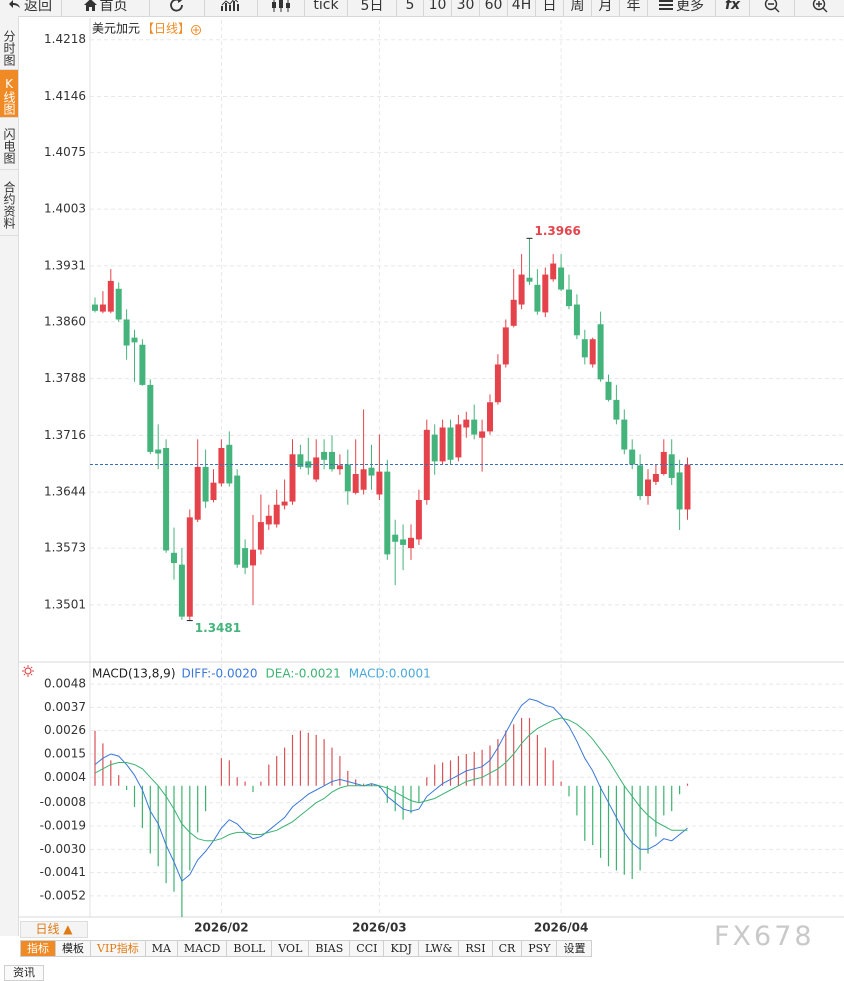  What do you see at coordinates (476, 948) in the screenshot?
I see `indicator-tab: RSI` at bounding box center [476, 948].